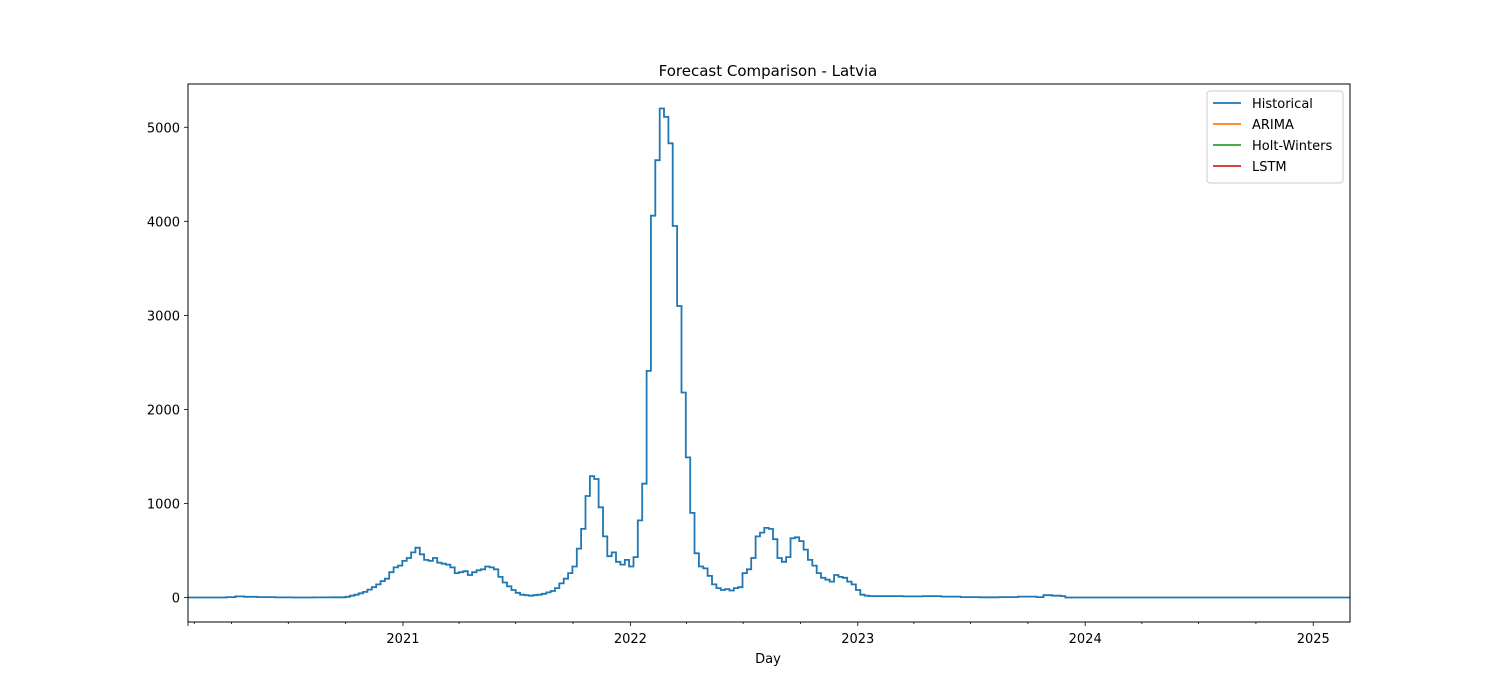  Describe the element at coordinates (768, 71) in the screenshot. I see `chart-title: Forecast Comparison - Latvia` at that location.